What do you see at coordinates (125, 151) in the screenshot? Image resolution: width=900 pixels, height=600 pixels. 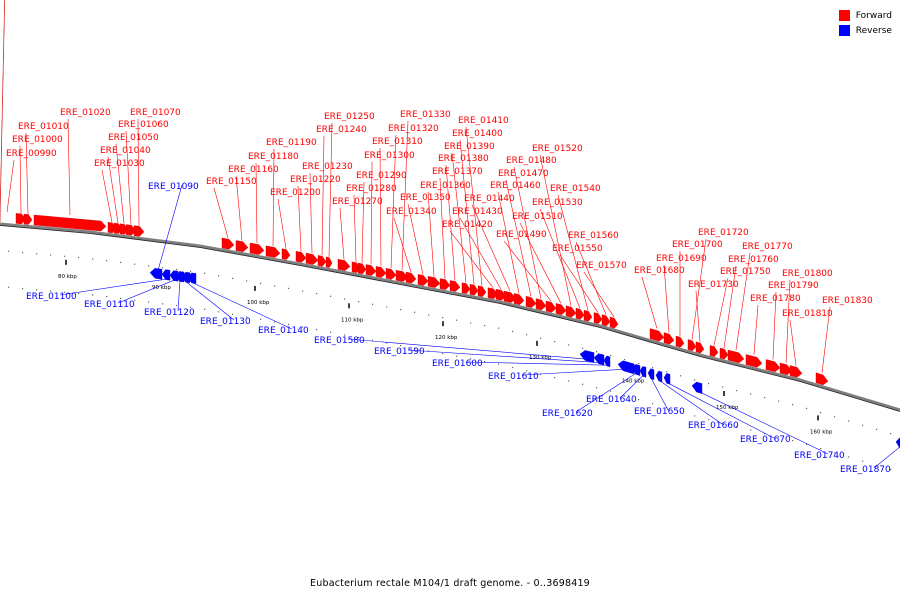 I see `gene-label: ERE_01040` at bounding box center [125, 151].